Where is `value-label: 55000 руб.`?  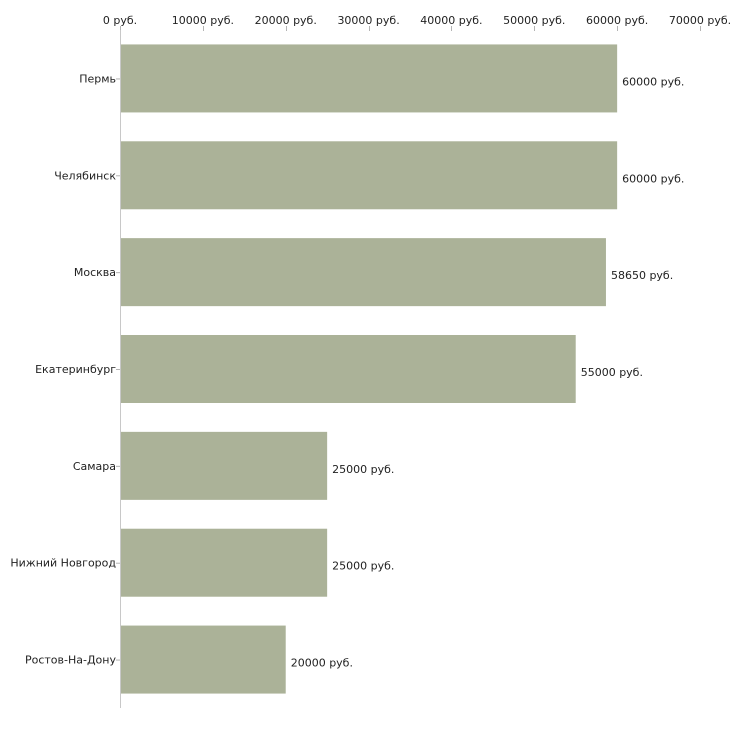 value-label: 55000 руб. is located at coordinates (612, 372).